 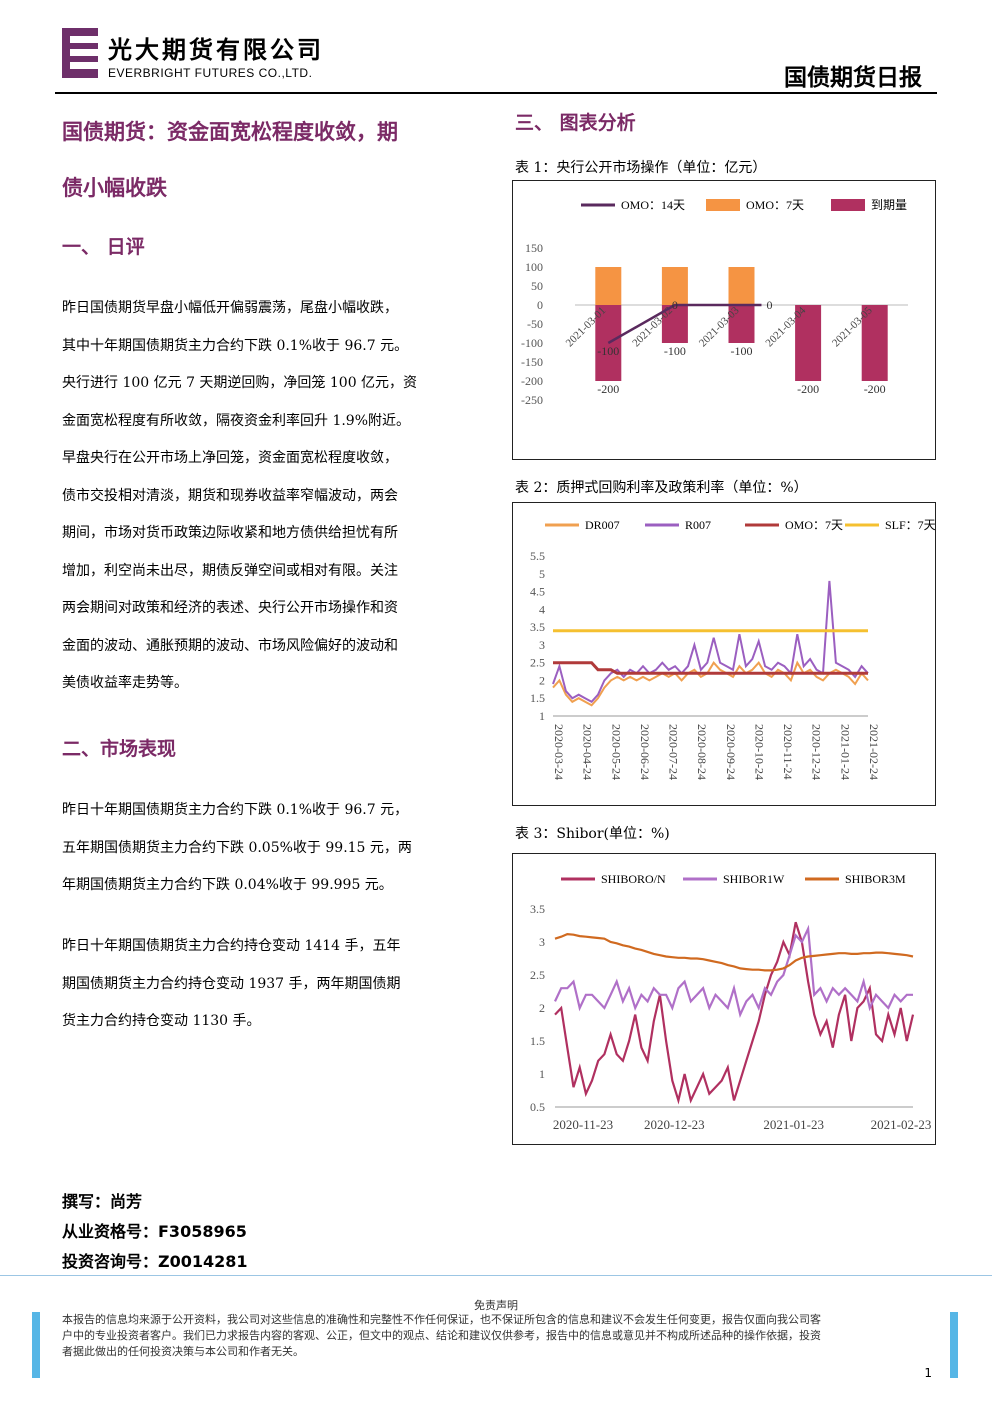 What do you see at coordinates (230, 131) in the screenshot?
I see `article-title-line1: 国债期货：资金面宽松程度收敛，期` at bounding box center [230, 131].